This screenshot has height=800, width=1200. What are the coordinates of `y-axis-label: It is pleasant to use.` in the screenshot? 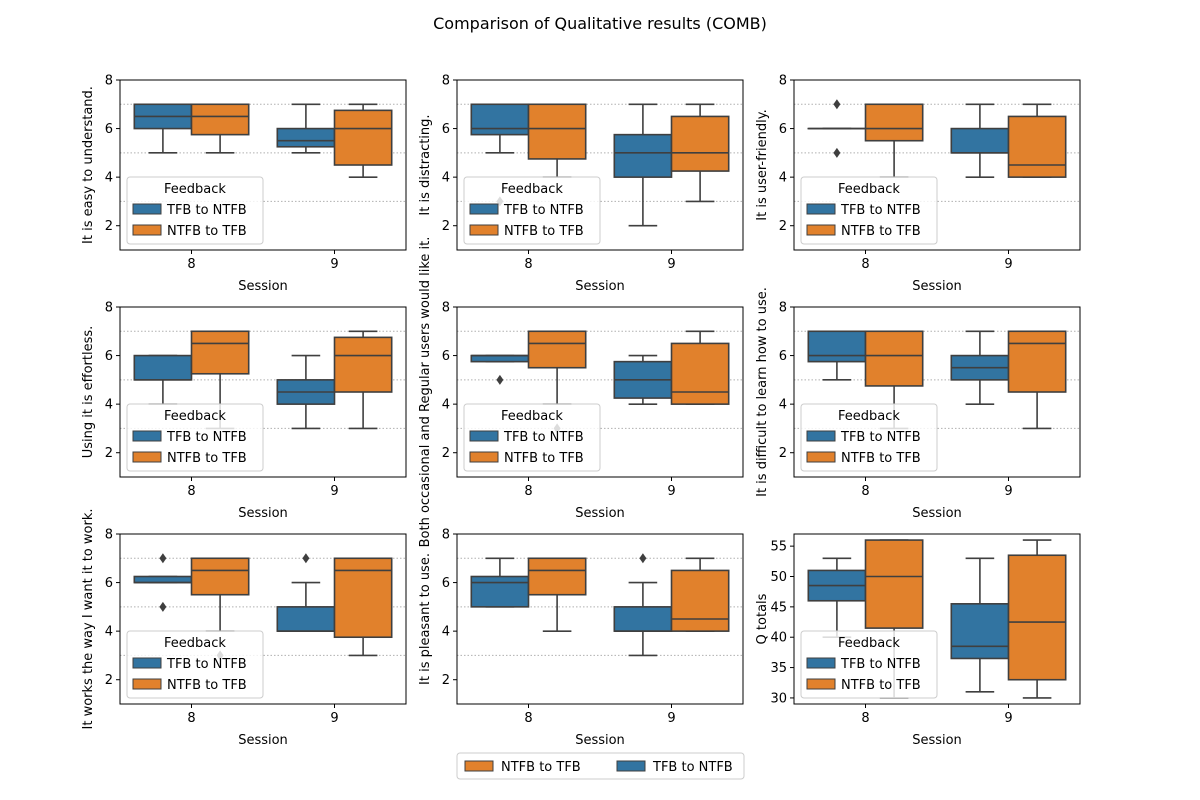 It's located at (425, 619).